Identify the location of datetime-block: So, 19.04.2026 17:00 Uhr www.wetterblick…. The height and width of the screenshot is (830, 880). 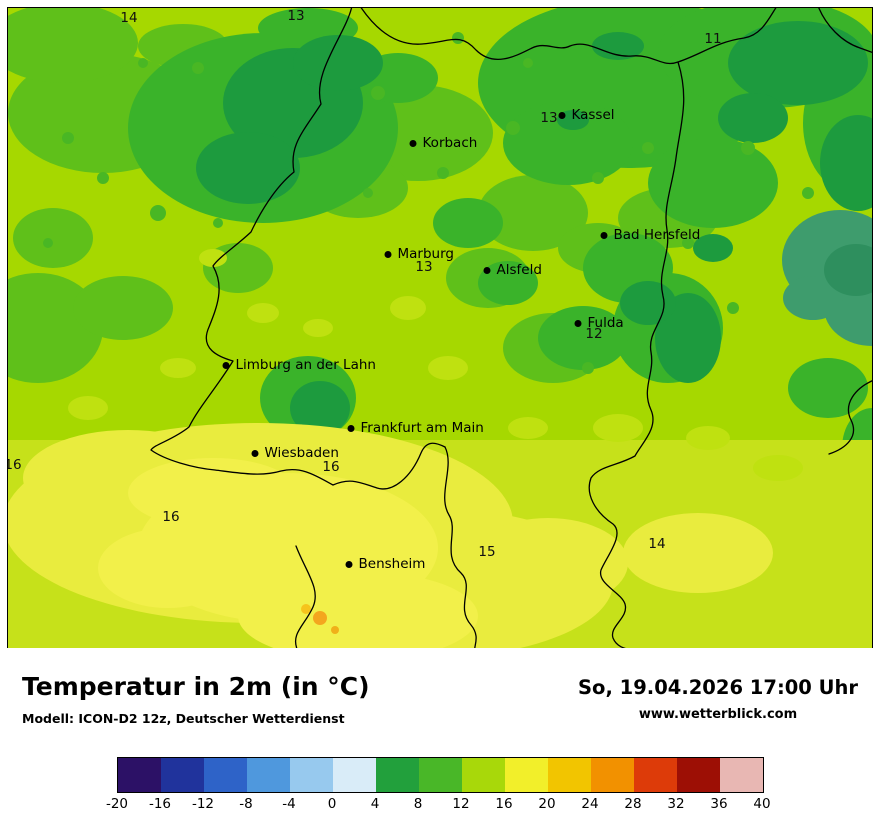
(718, 699).